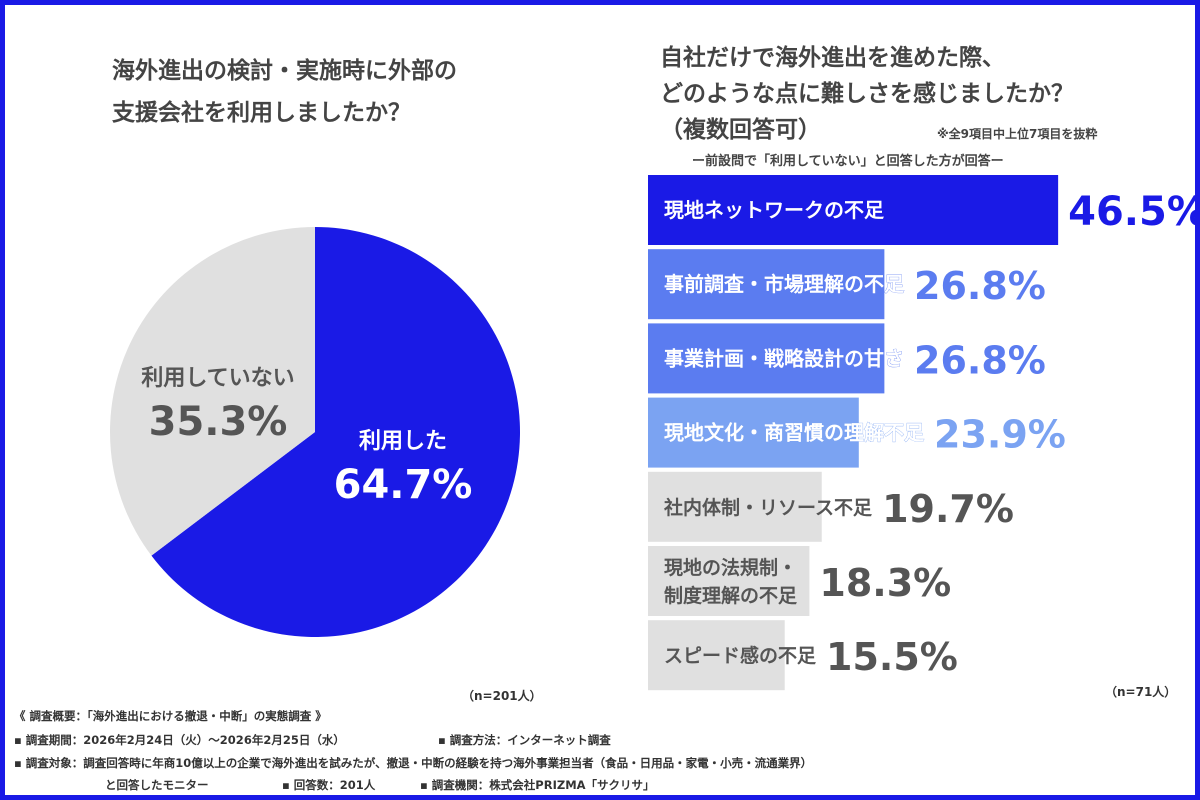 This screenshot has width=1200, height=800. What do you see at coordinates (1141, 692) in the screenshot?
I see `bar-n-label: （n=71人）` at bounding box center [1141, 692].